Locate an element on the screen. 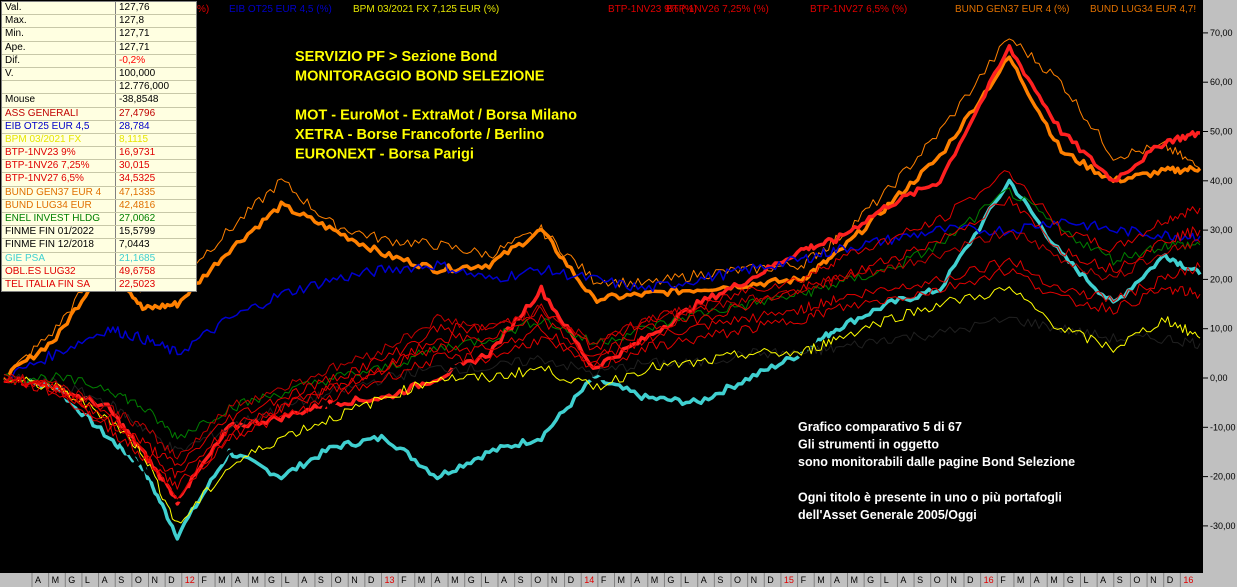 This screenshot has height=587, width=1237. info-row: BTP-1NV26 7,25% 30,015 is located at coordinates (99, 167).